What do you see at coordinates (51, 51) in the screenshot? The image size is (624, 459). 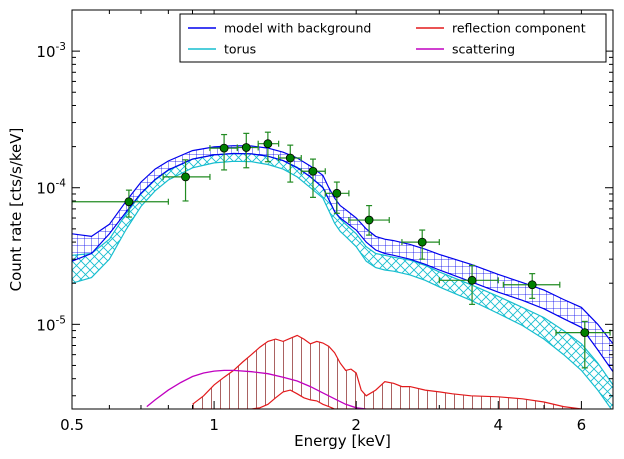 I see `y-tick-label: 10⁻³` at bounding box center [51, 51].